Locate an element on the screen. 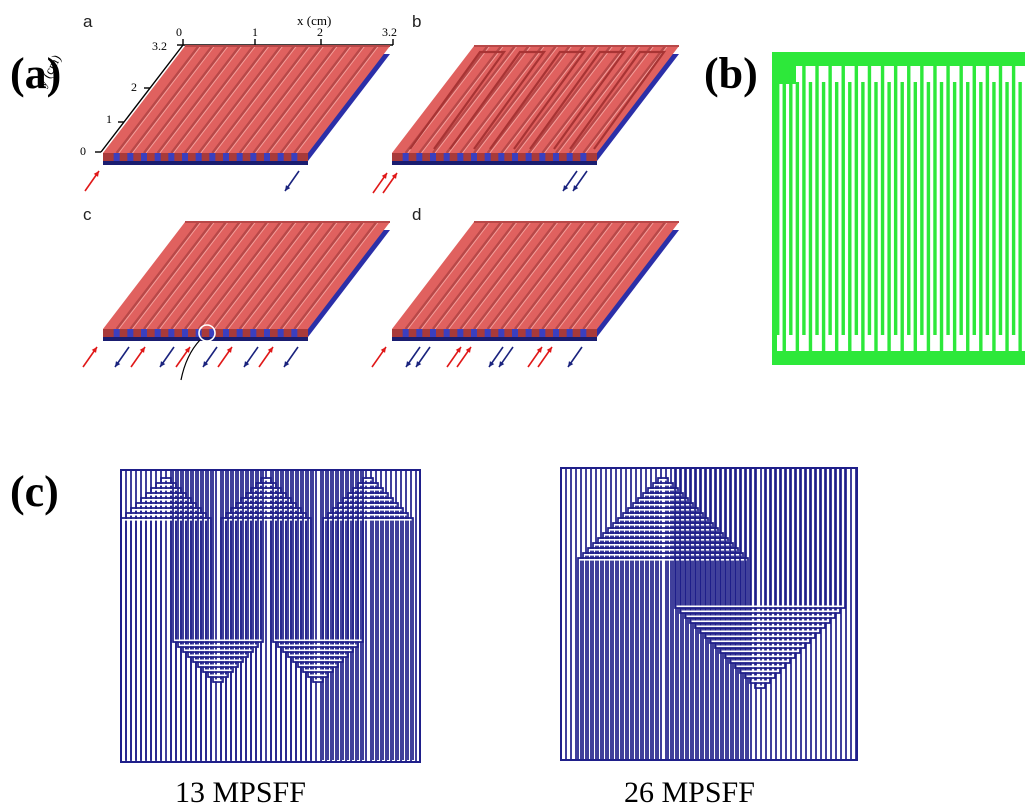  spiral-flow-field-26-mpsff is located at coordinates (709, 614).